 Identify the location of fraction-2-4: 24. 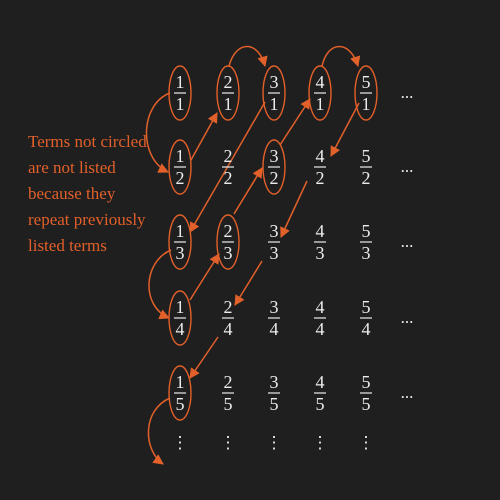
(228, 318).